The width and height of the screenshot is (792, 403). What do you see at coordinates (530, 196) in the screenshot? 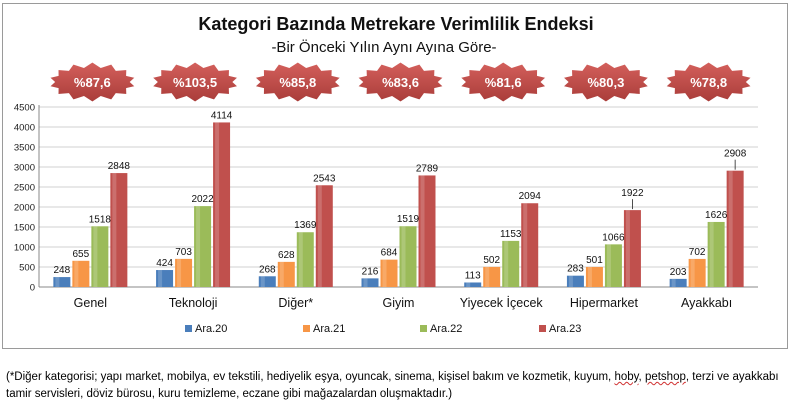
I see `data-label: 2094` at bounding box center [530, 196].